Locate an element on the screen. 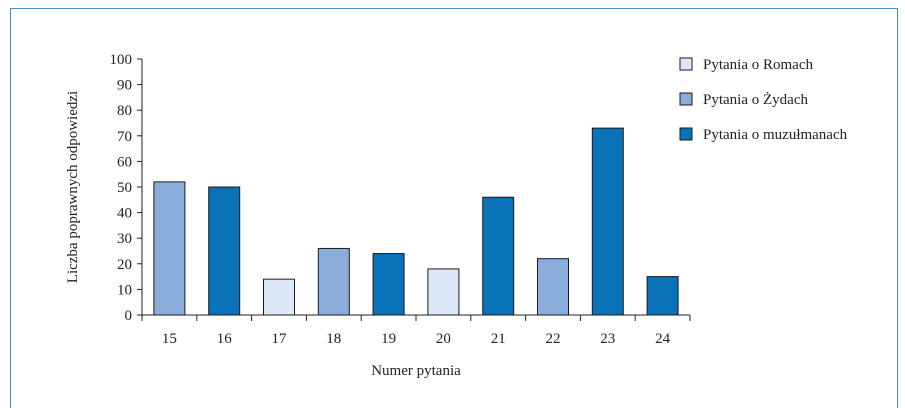 The image size is (905, 408). x-tick-label: 24 is located at coordinates (663, 339).